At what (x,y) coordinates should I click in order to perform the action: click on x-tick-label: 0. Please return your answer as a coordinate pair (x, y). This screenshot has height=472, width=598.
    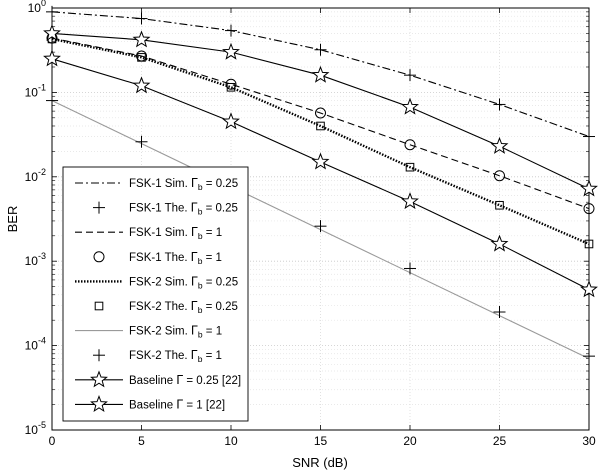
    Looking at the image, I should click on (52, 441).